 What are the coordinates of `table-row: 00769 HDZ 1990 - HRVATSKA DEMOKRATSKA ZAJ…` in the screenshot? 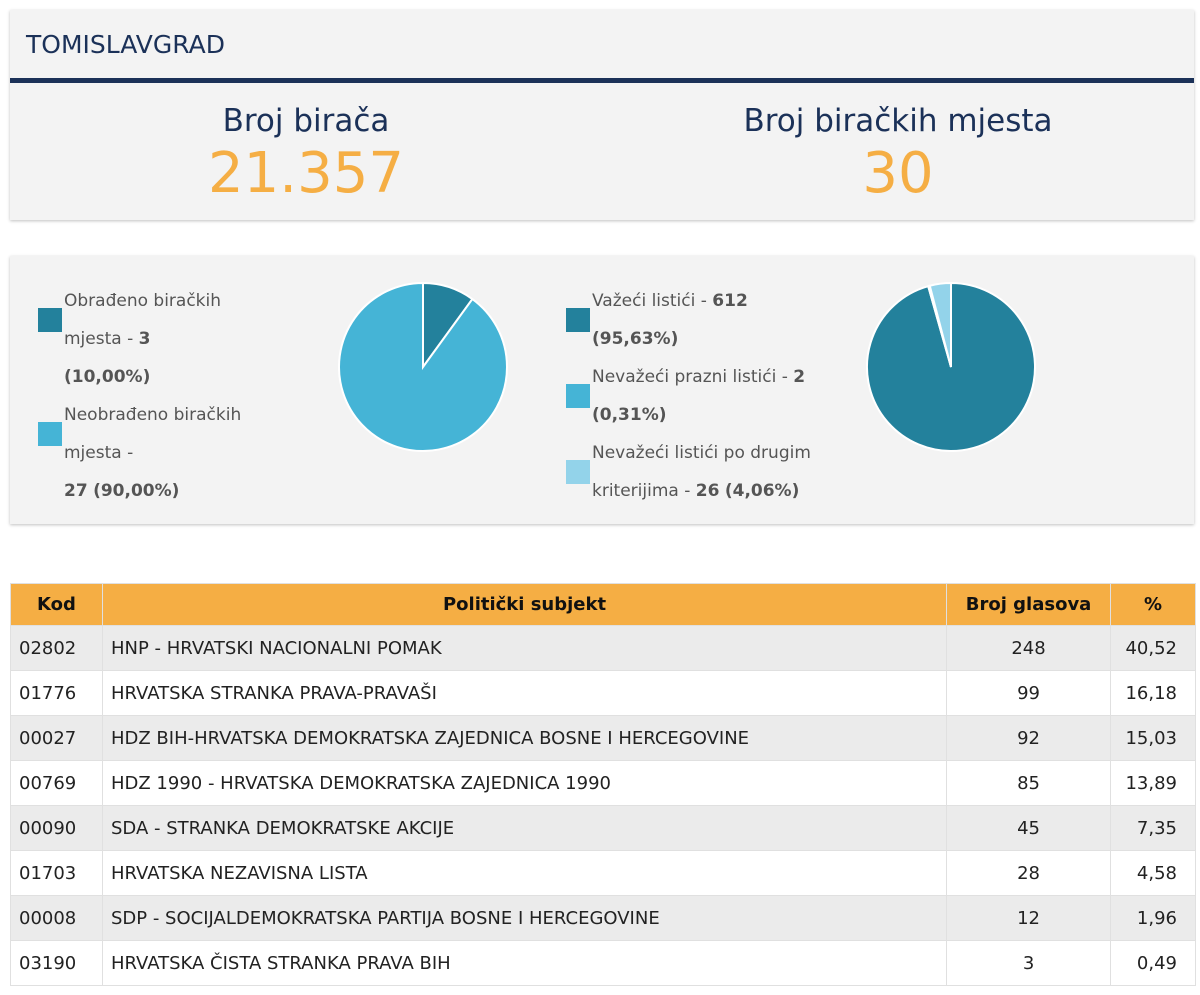 It's located at (603, 783).